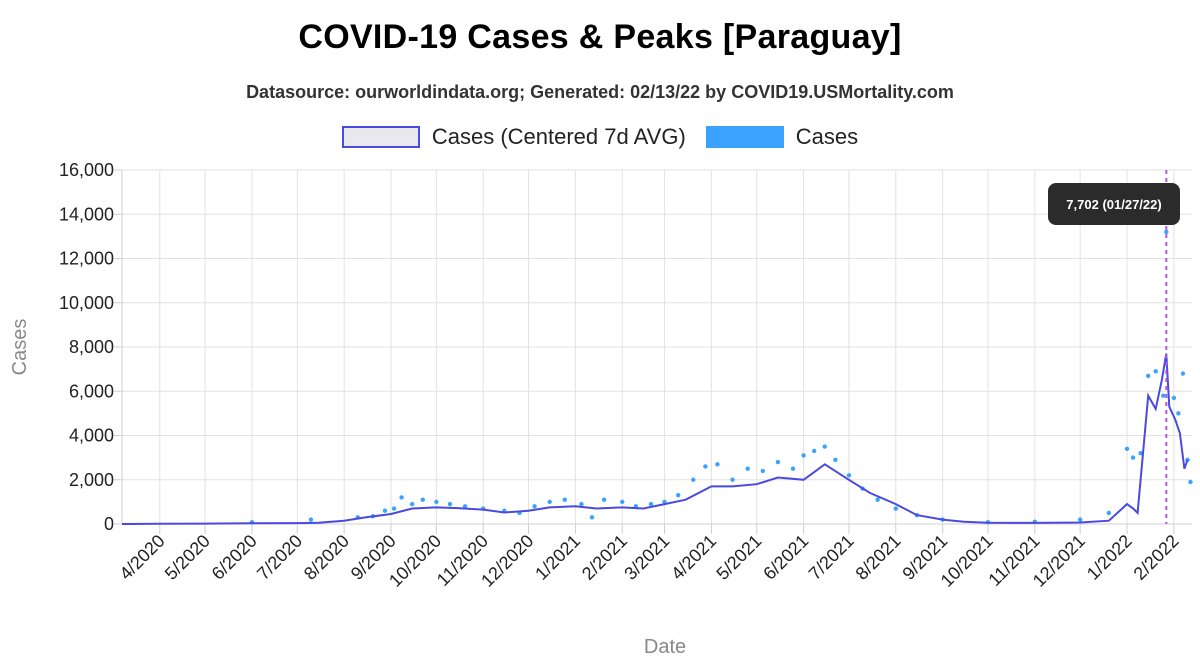 The image size is (1200, 670). I want to click on legend-item-avg: Cases (Centered 7d AVG), so click(513, 137).